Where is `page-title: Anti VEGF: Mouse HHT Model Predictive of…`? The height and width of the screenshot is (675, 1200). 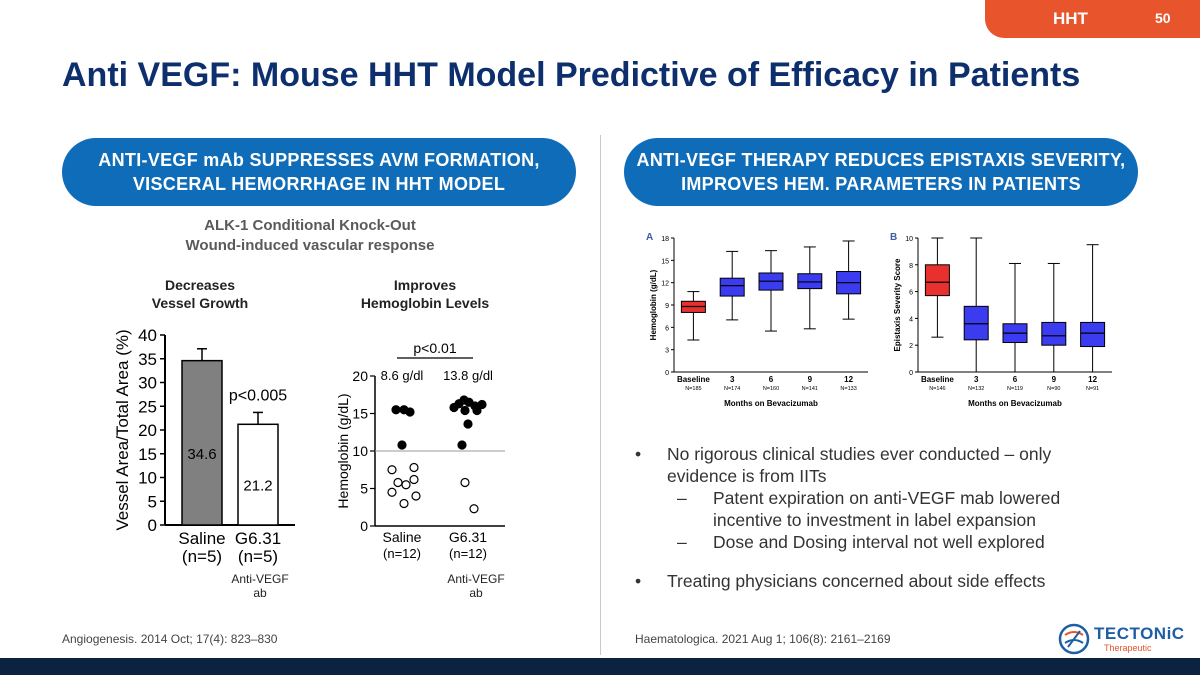 page-title: Anti VEGF: Mouse HHT Model Predictive of… is located at coordinates (571, 75).